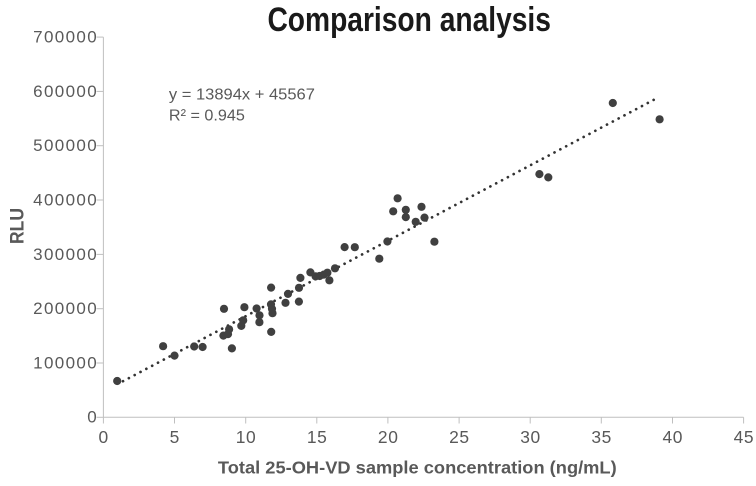 Image resolution: width=756 pixels, height=486 pixels. I want to click on svg-text: y = 13894x + 45567, so click(242, 95).